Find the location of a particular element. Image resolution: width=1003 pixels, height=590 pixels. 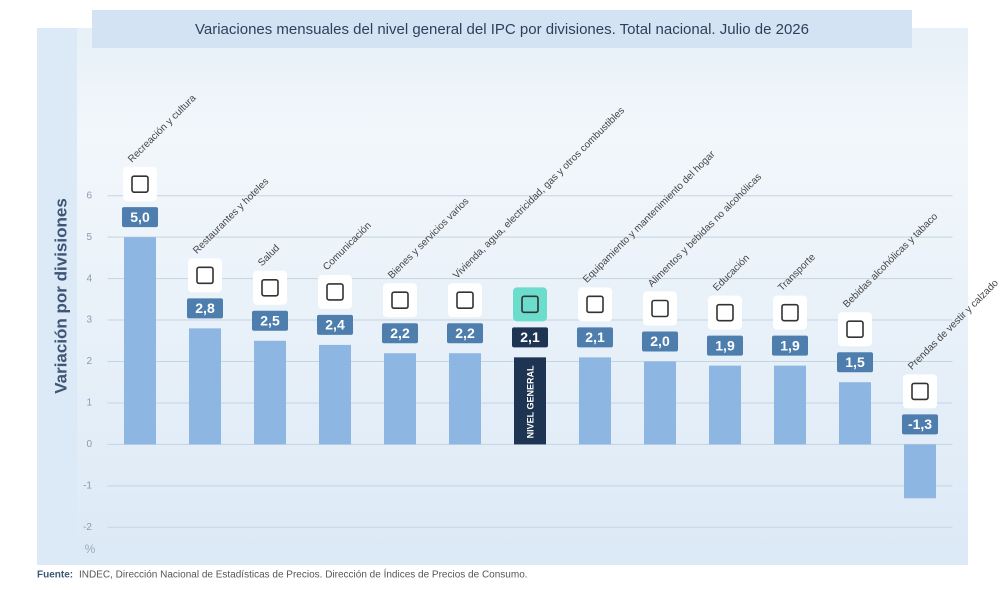

y-unit: % is located at coordinates (90, 549).